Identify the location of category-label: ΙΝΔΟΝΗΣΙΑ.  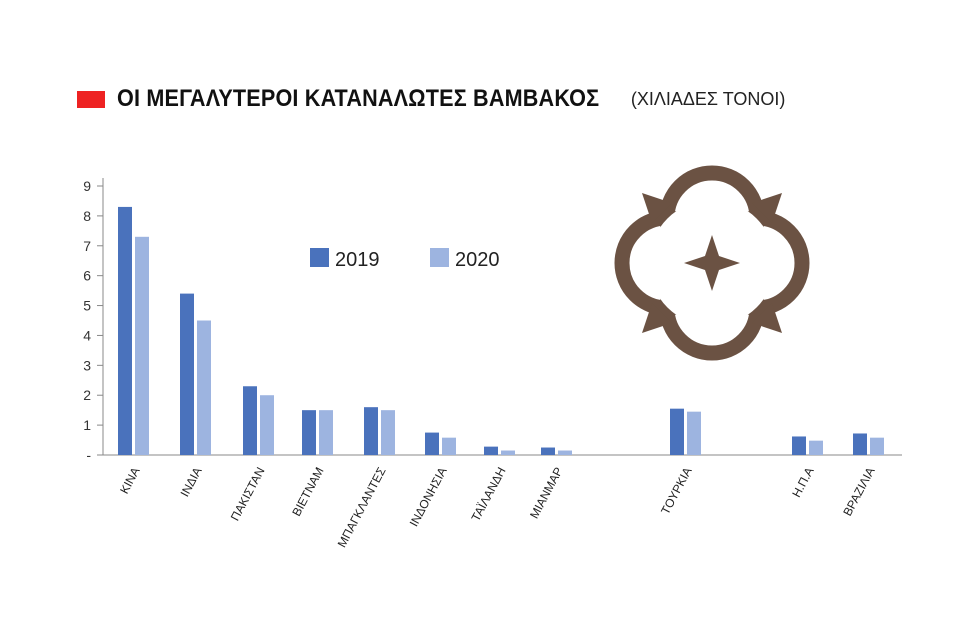
(428, 497).